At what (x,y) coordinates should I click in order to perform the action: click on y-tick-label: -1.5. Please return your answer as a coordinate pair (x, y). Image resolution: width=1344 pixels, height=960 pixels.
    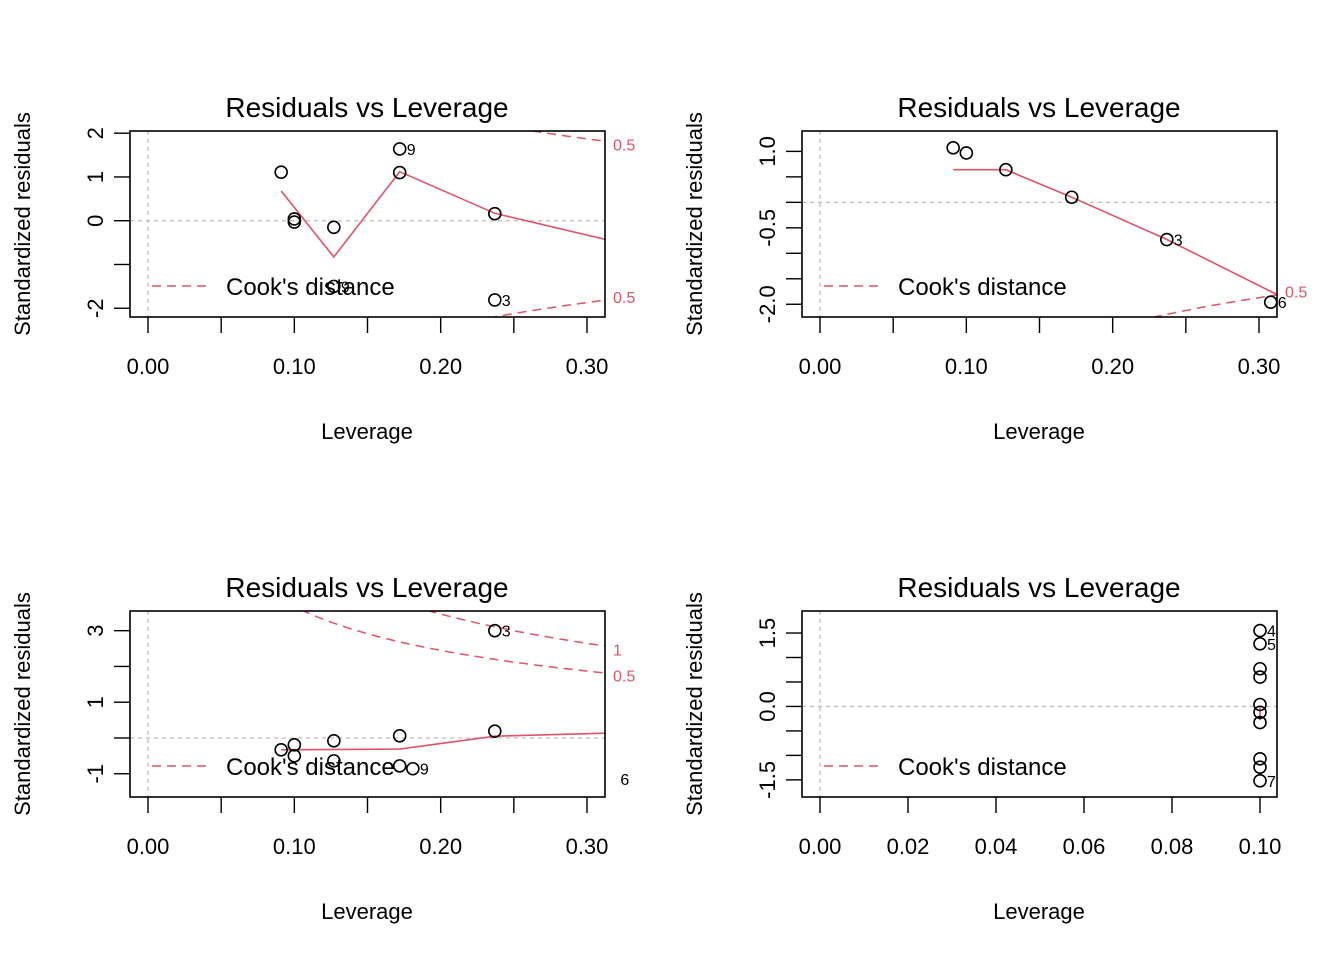
    Looking at the image, I should click on (767, 780).